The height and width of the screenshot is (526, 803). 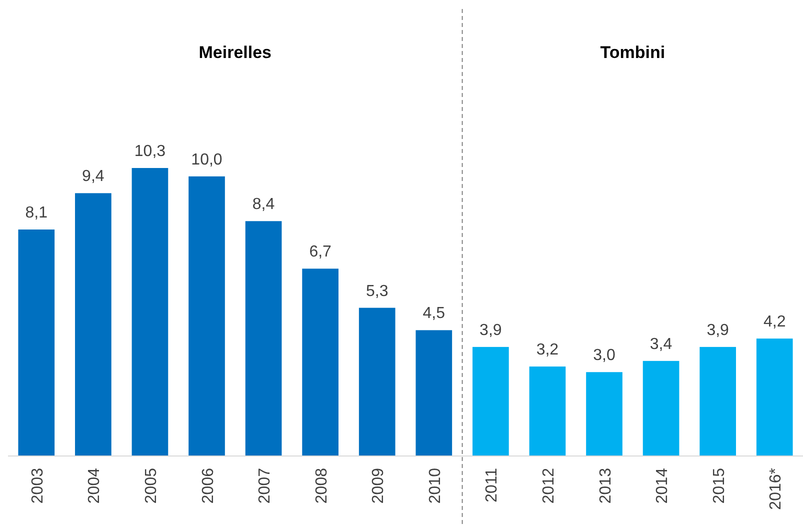 I want to click on data-label: 4,2, so click(x=774, y=322).